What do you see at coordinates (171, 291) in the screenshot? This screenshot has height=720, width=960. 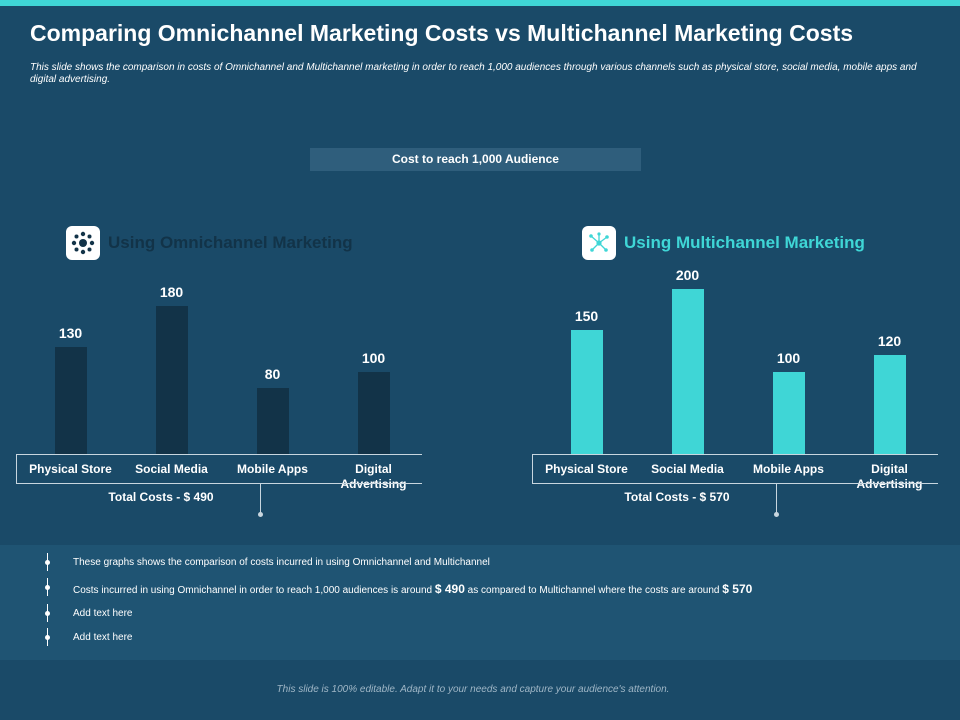 I see `bar-value-label: 180` at bounding box center [171, 291].